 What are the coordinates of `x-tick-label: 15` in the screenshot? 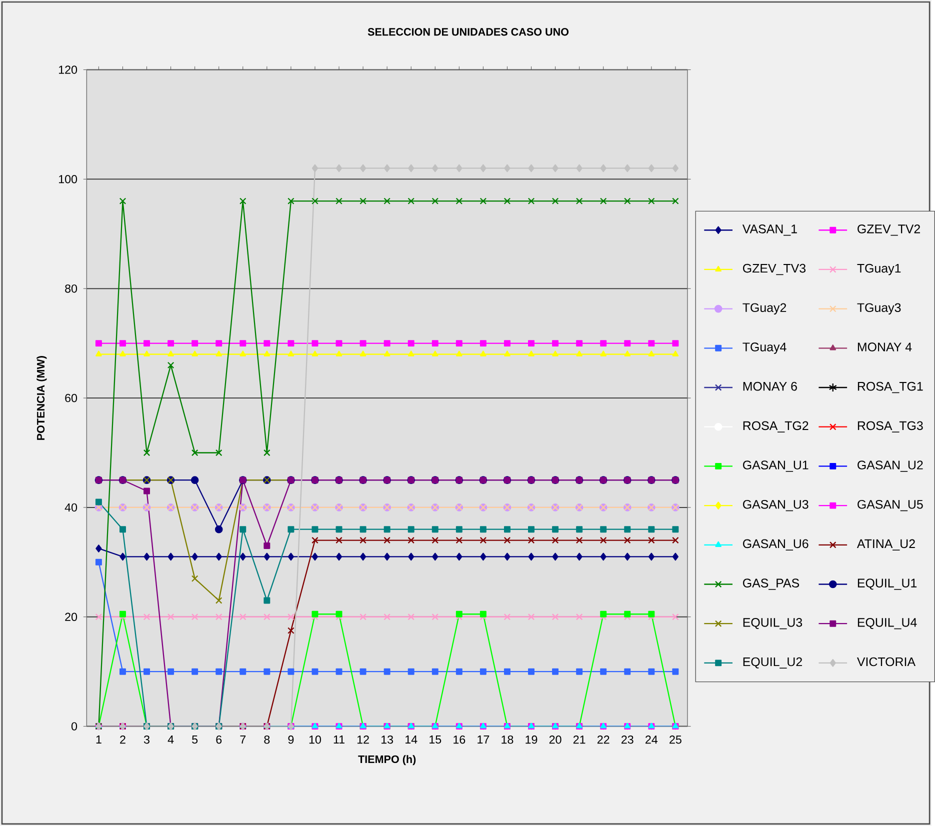 It's located at (436, 740).